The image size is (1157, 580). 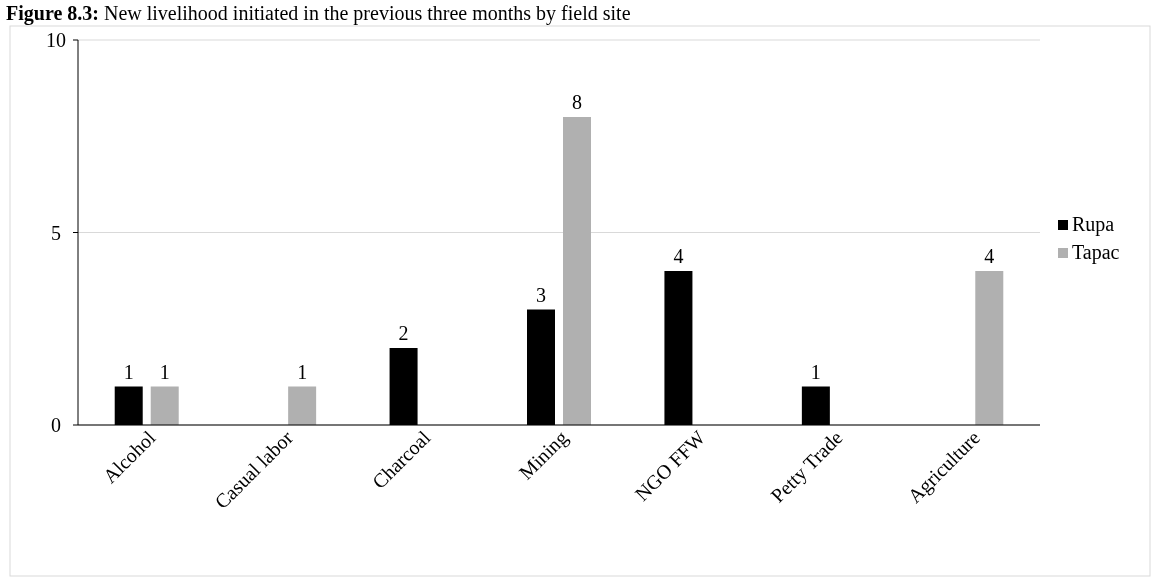 What do you see at coordinates (56, 425) in the screenshot?
I see `y-tick-label: 0` at bounding box center [56, 425].